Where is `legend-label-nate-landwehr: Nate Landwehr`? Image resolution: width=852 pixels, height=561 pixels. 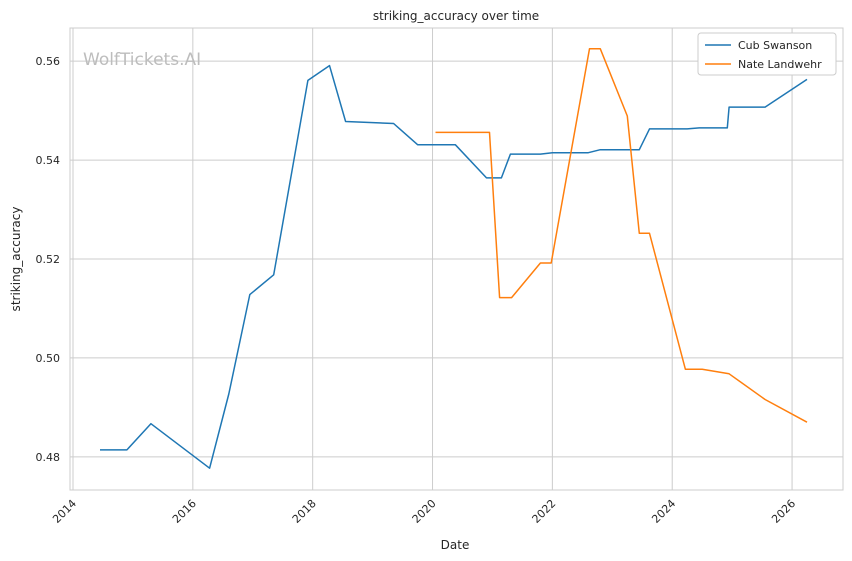 legend-label-nate-landwehr: Nate Landwehr is located at coordinates (780, 64).